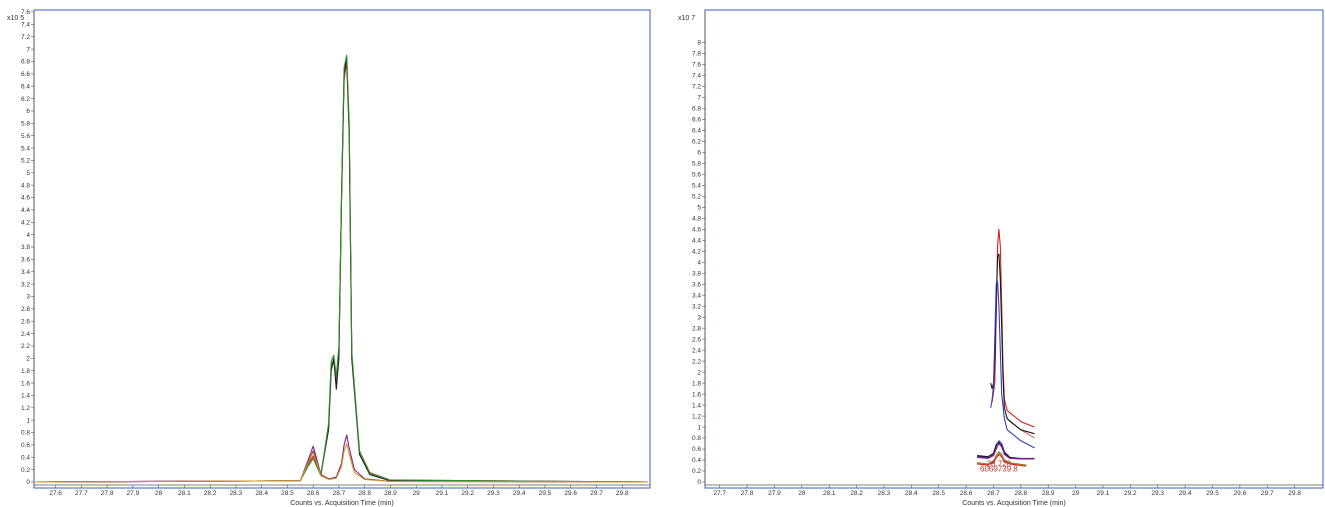 The width and height of the screenshot is (1325, 507). Describe the element at coordinates (999, 469) in the screenshot. I see `peak-annotation-2: 6069739.8` at that location.